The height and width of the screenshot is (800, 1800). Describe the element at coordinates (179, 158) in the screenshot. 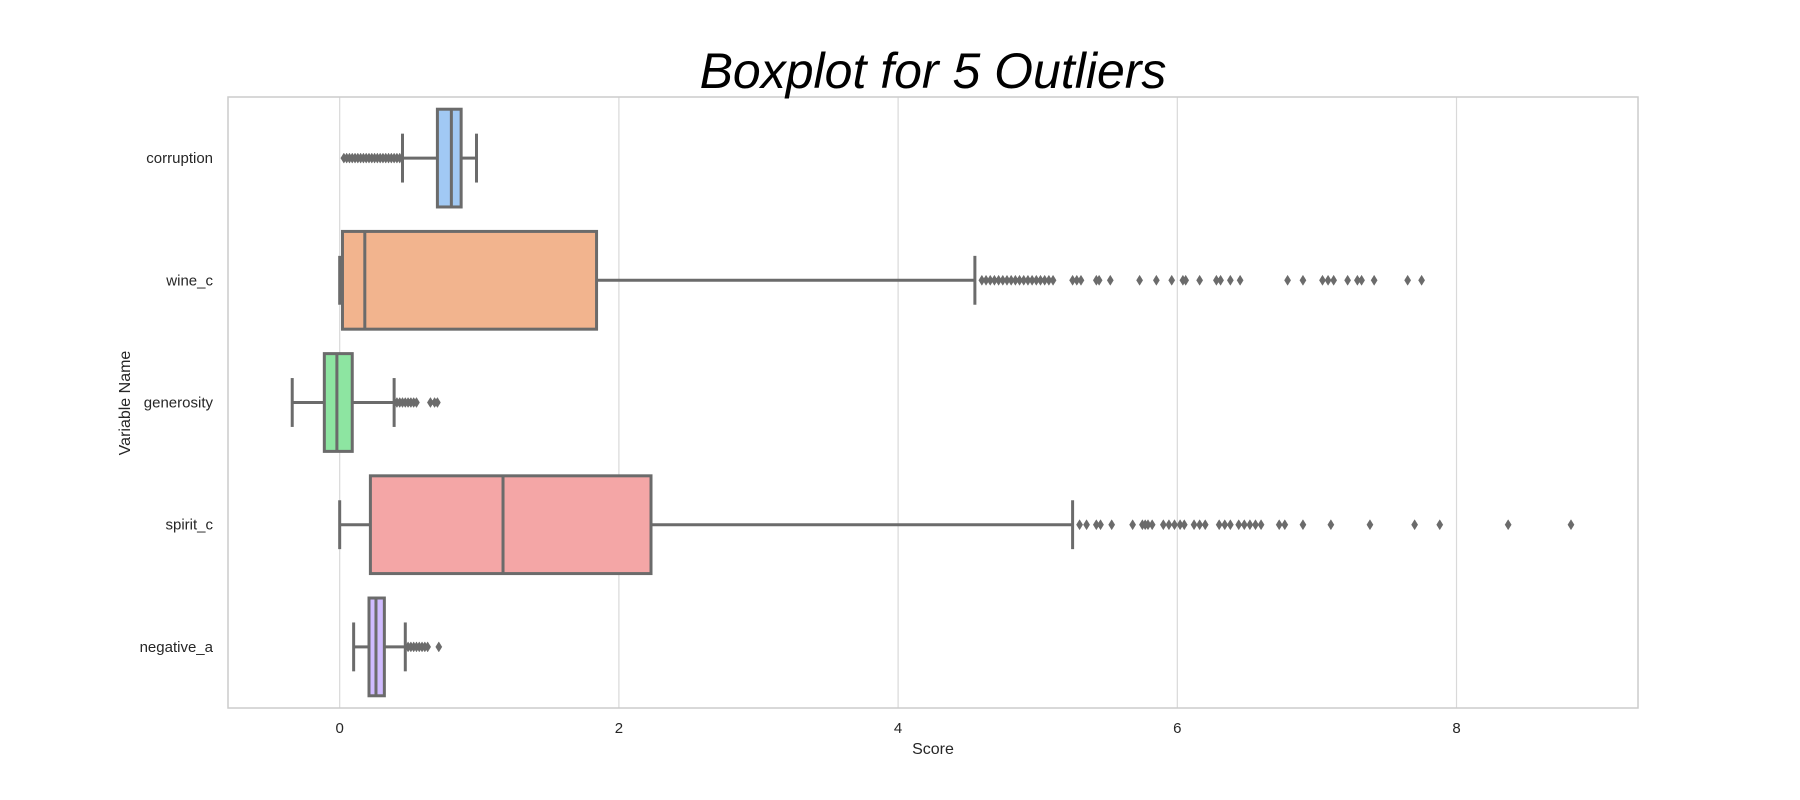

I see `y-tick-label: corruption` at that location.